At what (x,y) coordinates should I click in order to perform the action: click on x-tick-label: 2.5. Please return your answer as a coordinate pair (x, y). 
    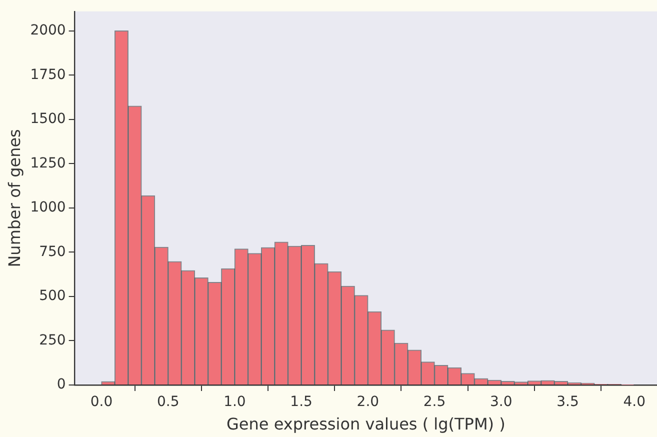
    Looking at the image, I should click on (434, 402).